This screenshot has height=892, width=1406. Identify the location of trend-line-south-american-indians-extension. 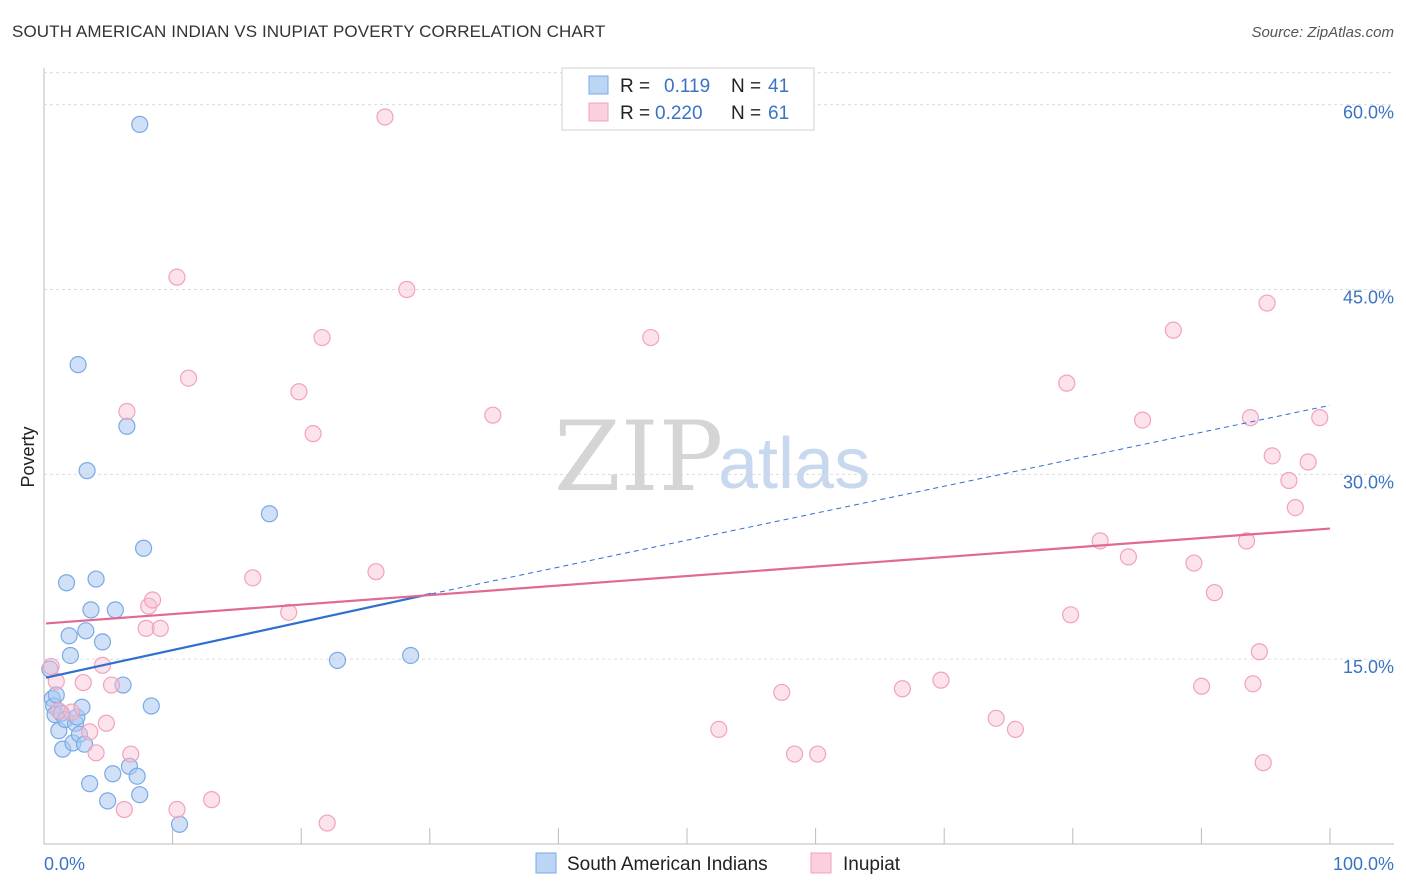
(881, 499).